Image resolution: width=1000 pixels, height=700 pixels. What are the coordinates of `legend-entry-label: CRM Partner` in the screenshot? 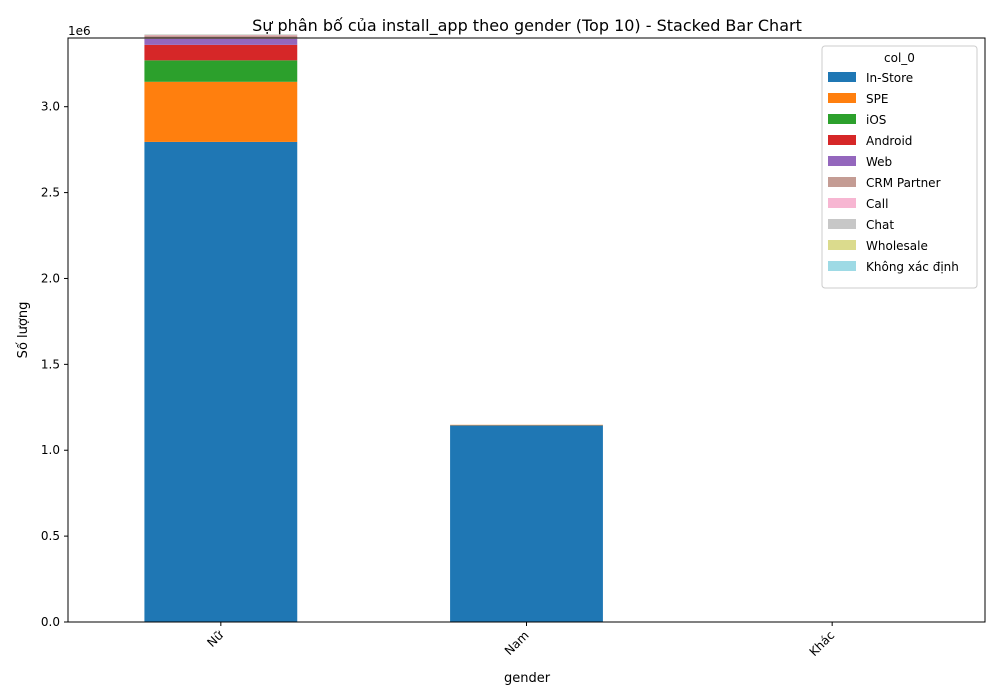 It's located at (903, 183).